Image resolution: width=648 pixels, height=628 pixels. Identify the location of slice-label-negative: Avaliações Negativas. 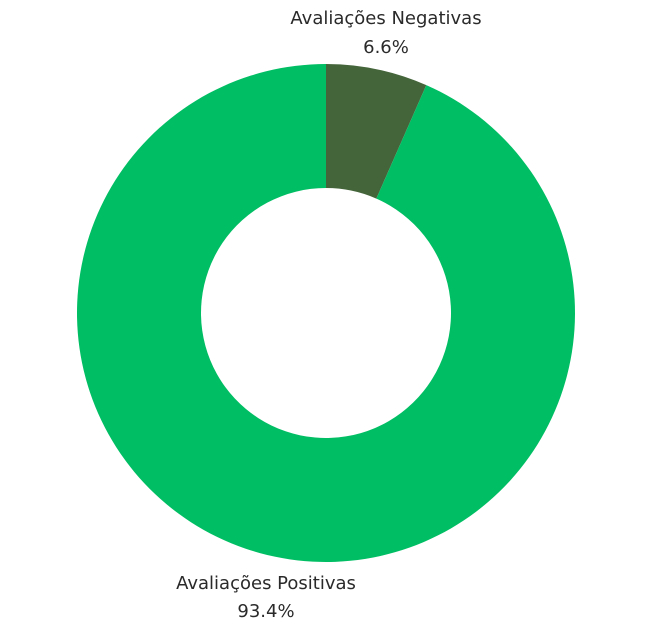
(385, 18).